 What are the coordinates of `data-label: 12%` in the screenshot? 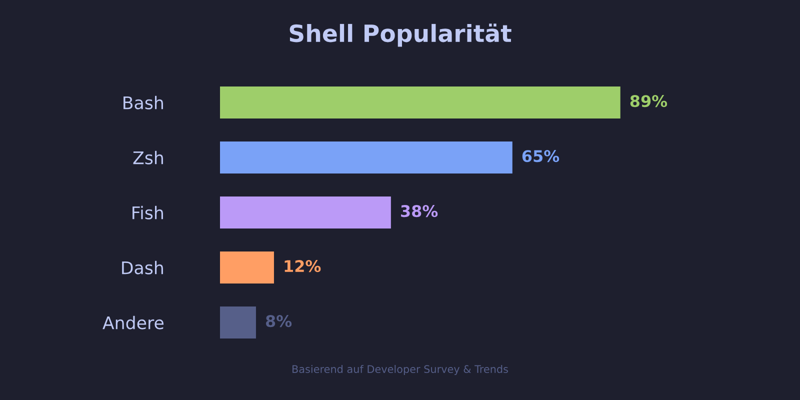 It's located at (302, 266).